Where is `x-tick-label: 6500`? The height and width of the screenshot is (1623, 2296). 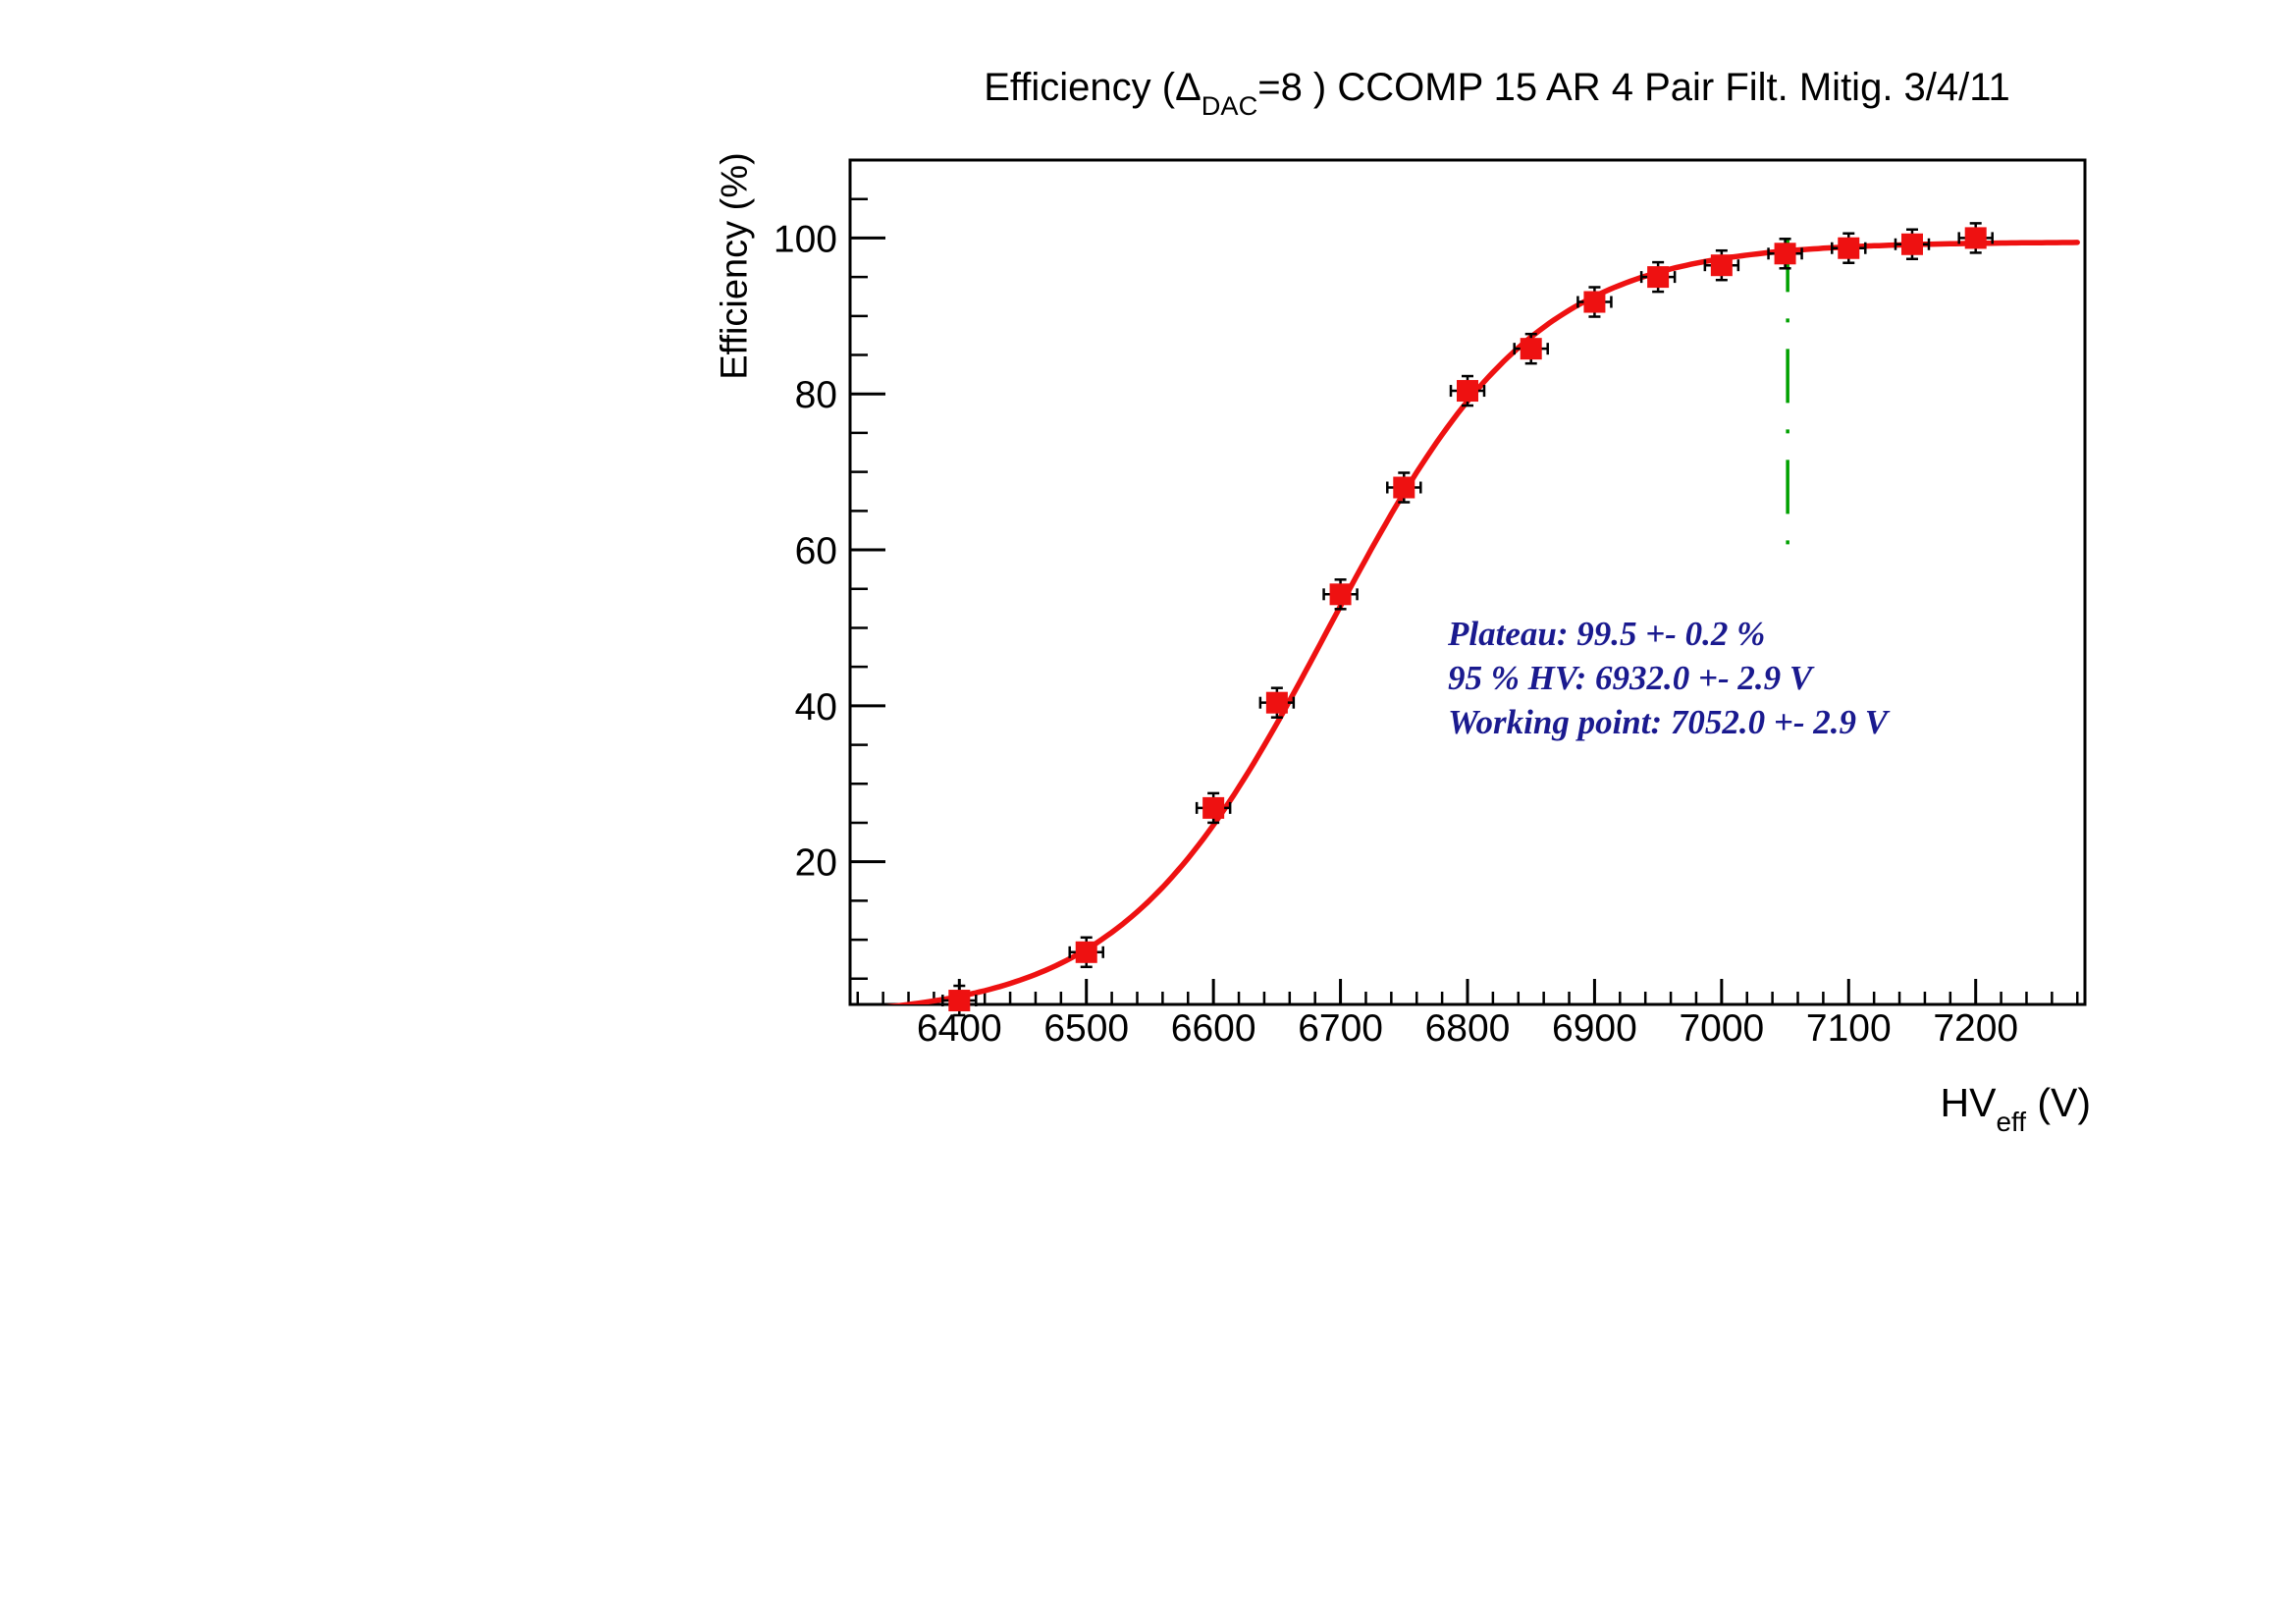
x-tick-label: 6500 is located at coordinates (1086, 1028).